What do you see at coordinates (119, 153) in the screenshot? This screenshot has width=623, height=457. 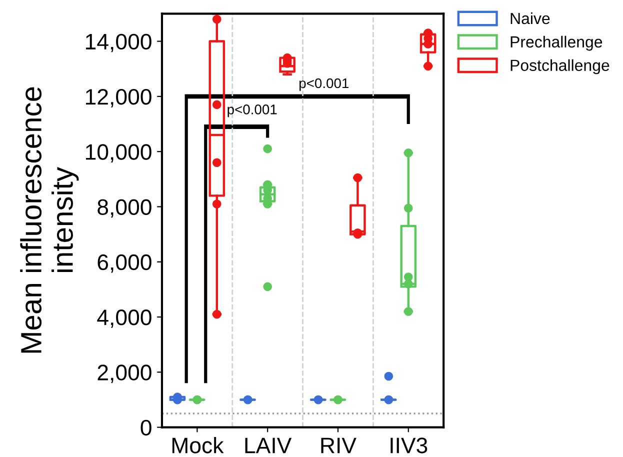 I see `y-tick-label: 10,000` at bounding box center [119, 153].